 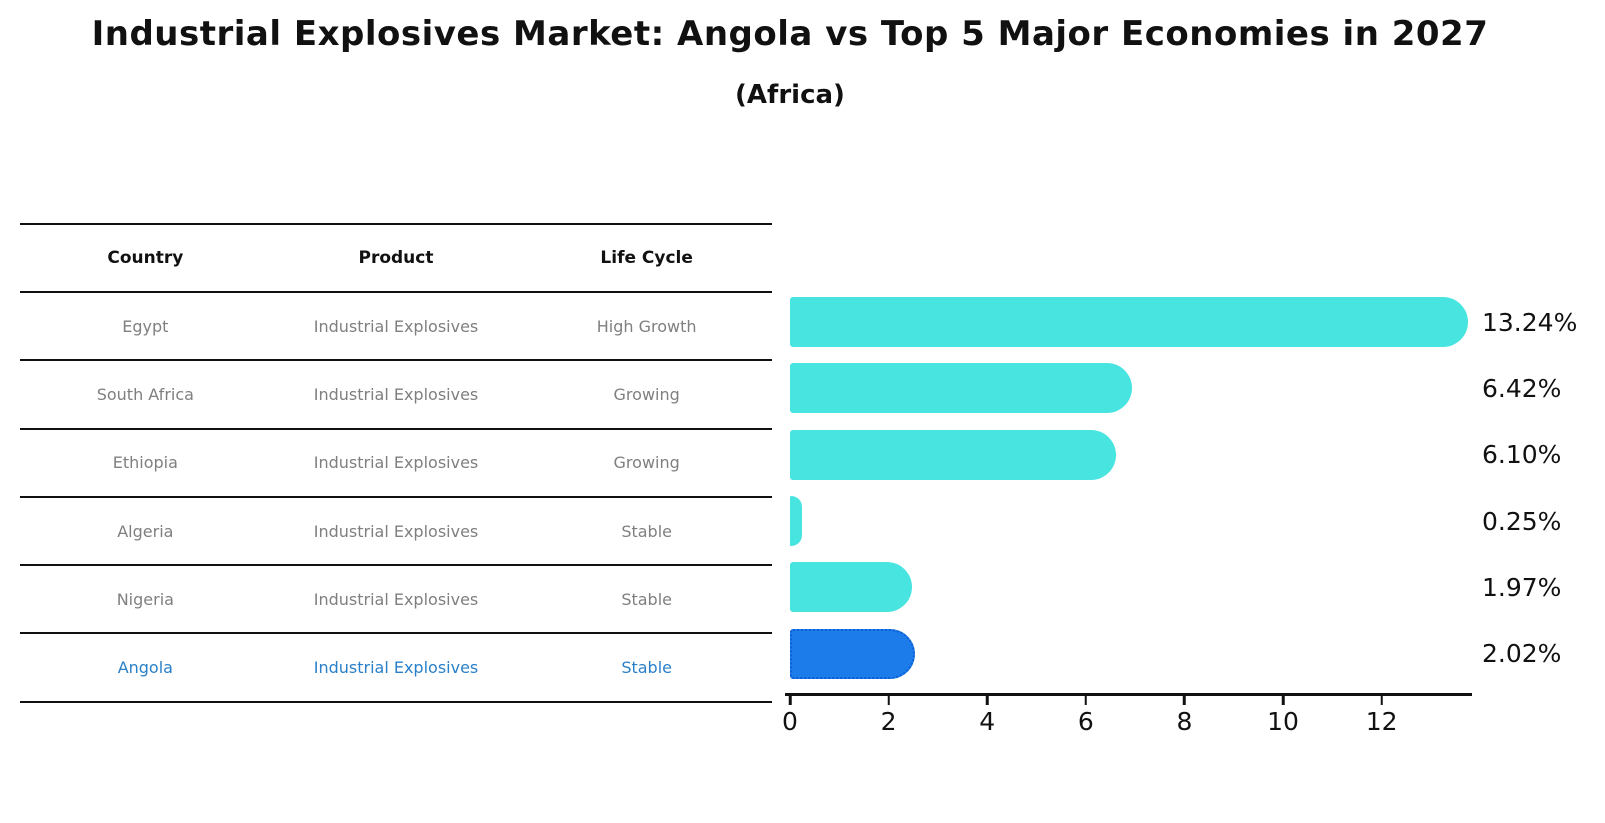 I want to click on column-header-lifecycle: Life Cycle, so click(x=646, y=258).